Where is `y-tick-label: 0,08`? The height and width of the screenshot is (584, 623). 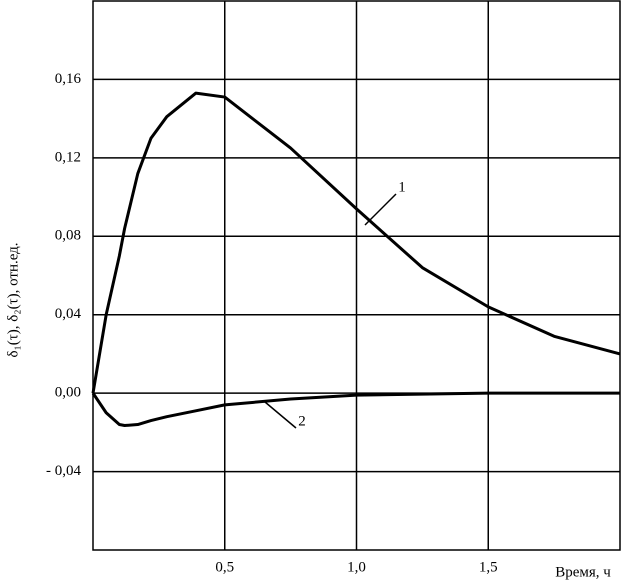 y-tick-label: 0,08 is located at coordinates (68, 236).